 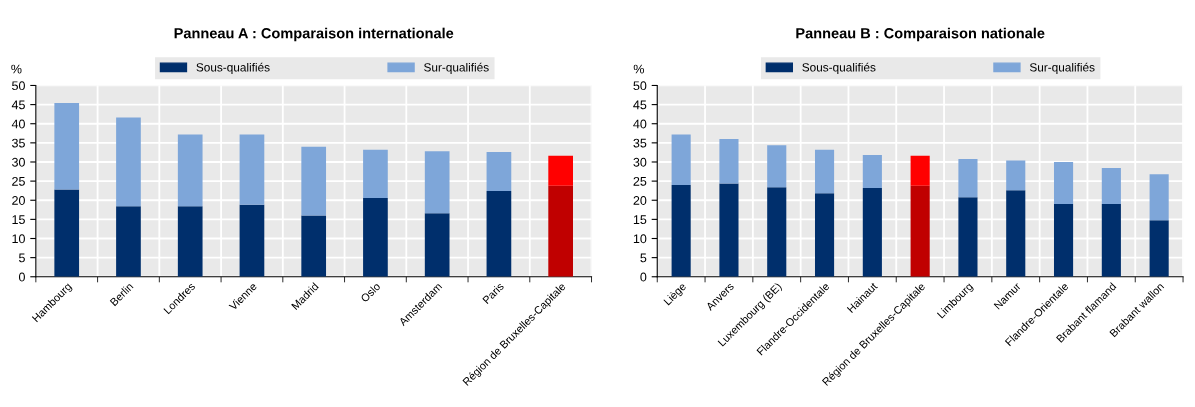 What do you see at coordinates (920, 34) in the screenshot?
I see `chart-title: Panneau B : Comparaison nationale` at bounding box center [920, 34].